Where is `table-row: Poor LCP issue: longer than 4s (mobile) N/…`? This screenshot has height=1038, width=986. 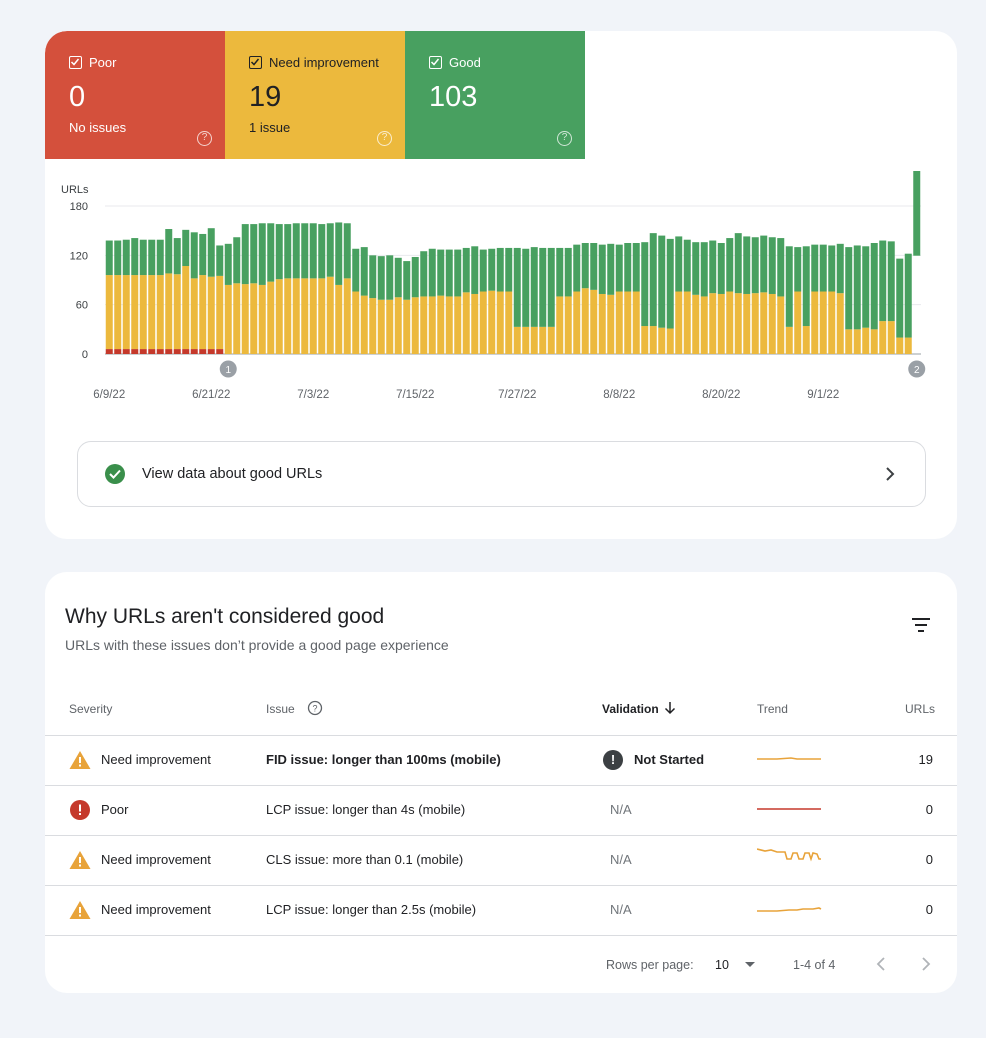 table-row: Poor LCP issue: longer than 4s (mobile) N/… is located at coordinates (501, 811).